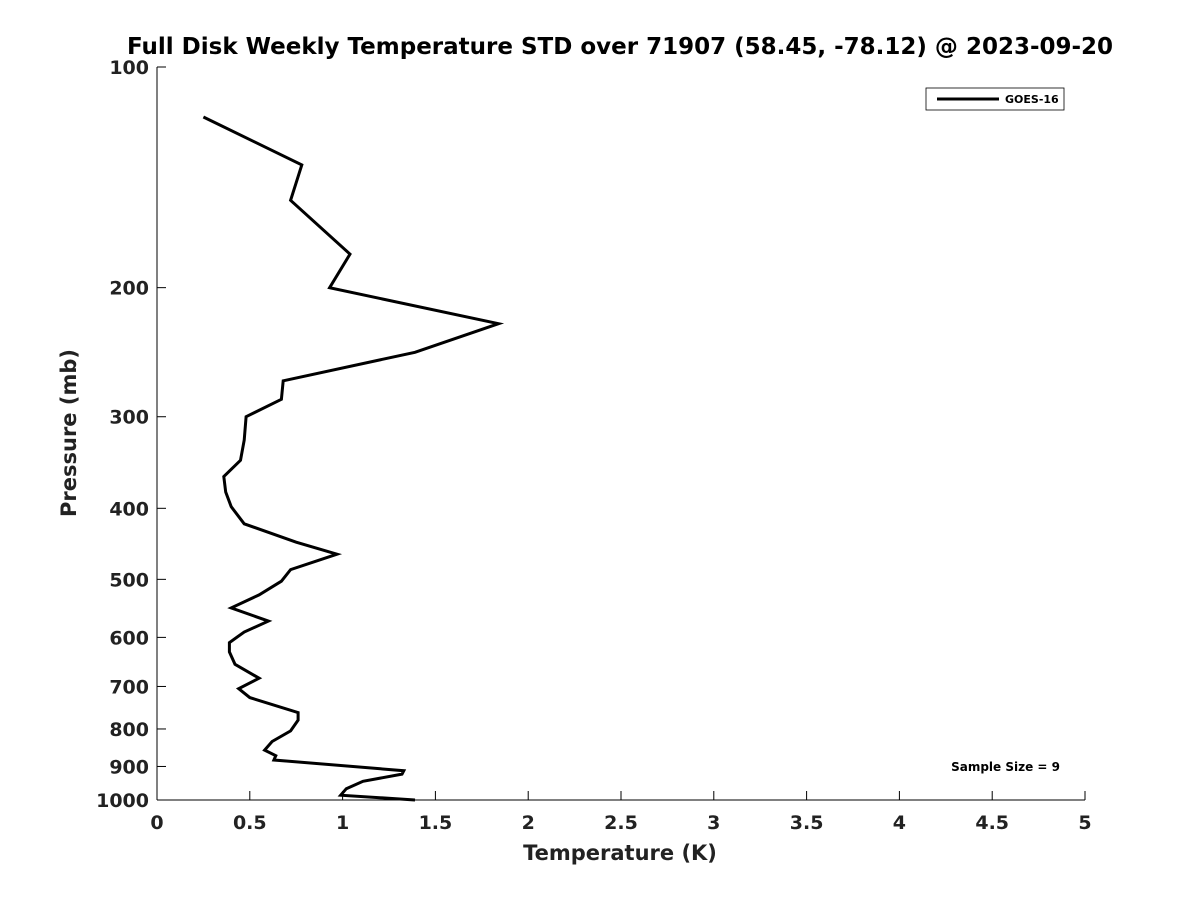  I want to click on x-tick-label: 0, so click(156, 823).